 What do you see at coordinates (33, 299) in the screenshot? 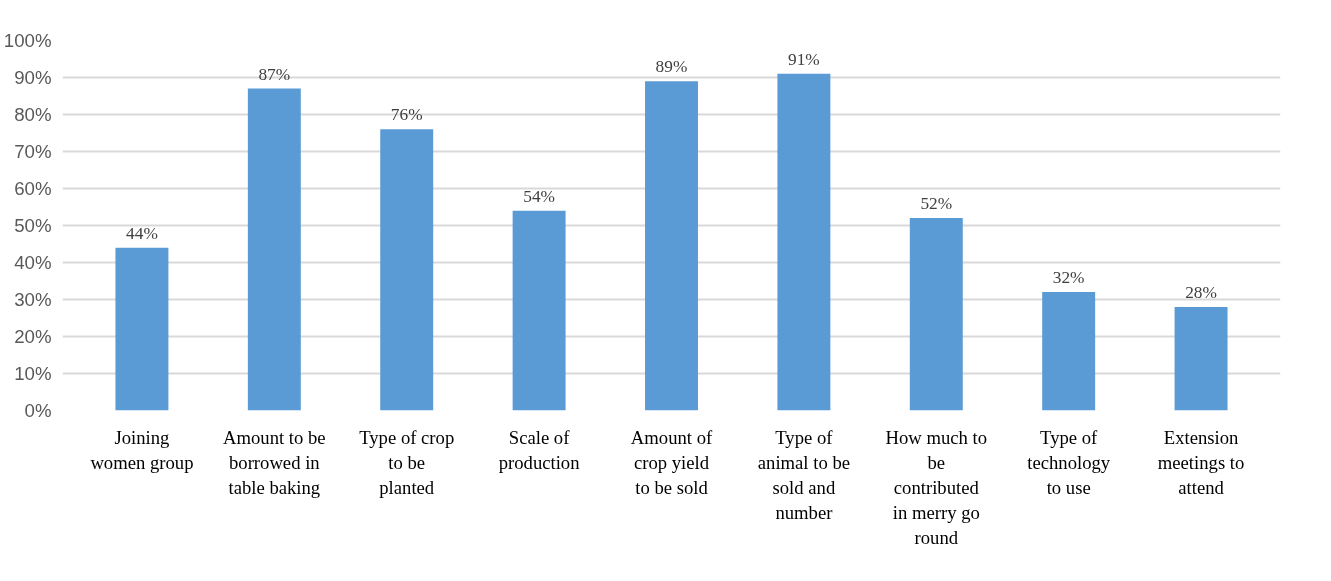
I see `y-tick-label: 30%` at bounding box center [33, 299].